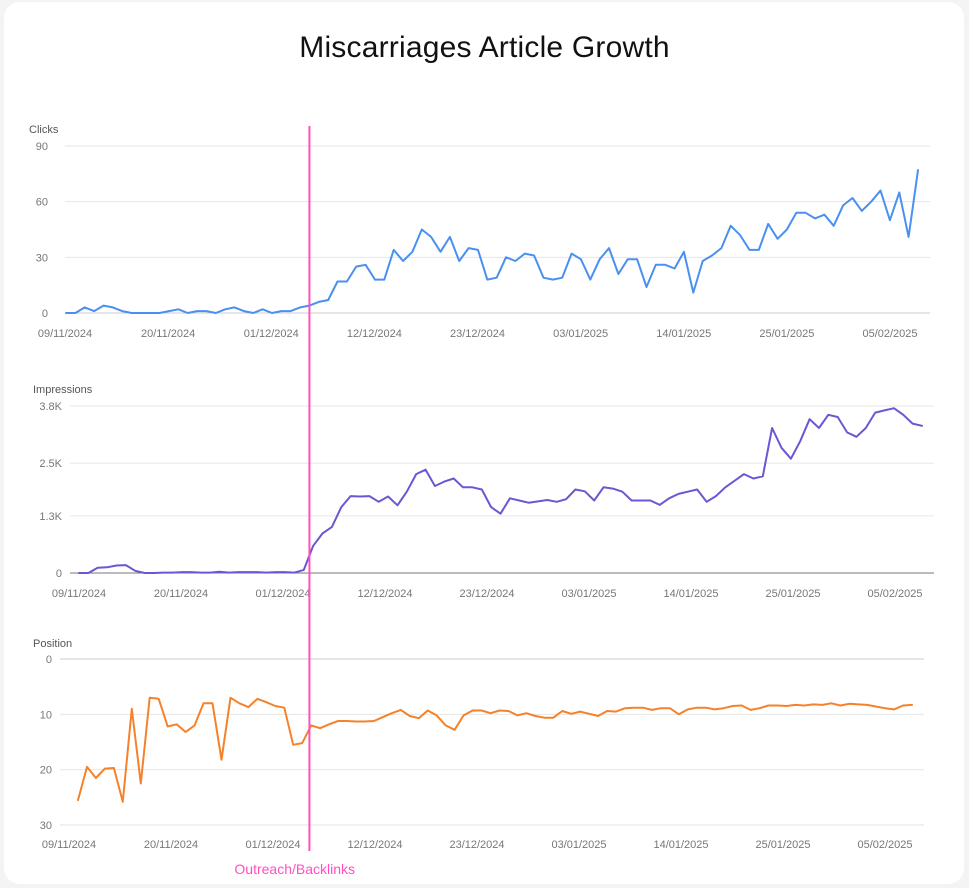 Image resolution: width=969 pixels, height=888 pixels. What do you see at coordinates (495, 749) in the screenshot?
I see `position-series-line` at bounding box center [495, 749].